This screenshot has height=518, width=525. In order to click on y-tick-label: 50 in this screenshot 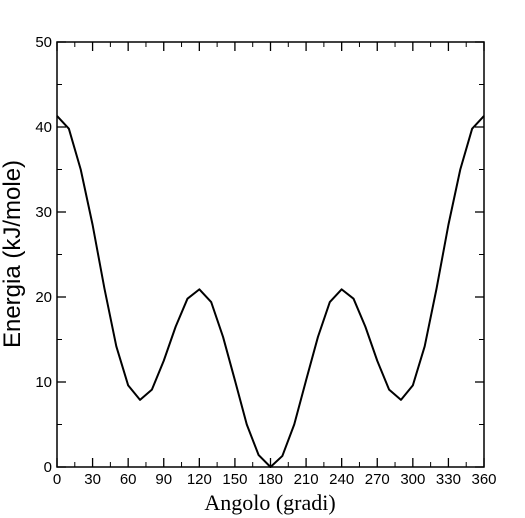, I will do `click(43, 42)`.